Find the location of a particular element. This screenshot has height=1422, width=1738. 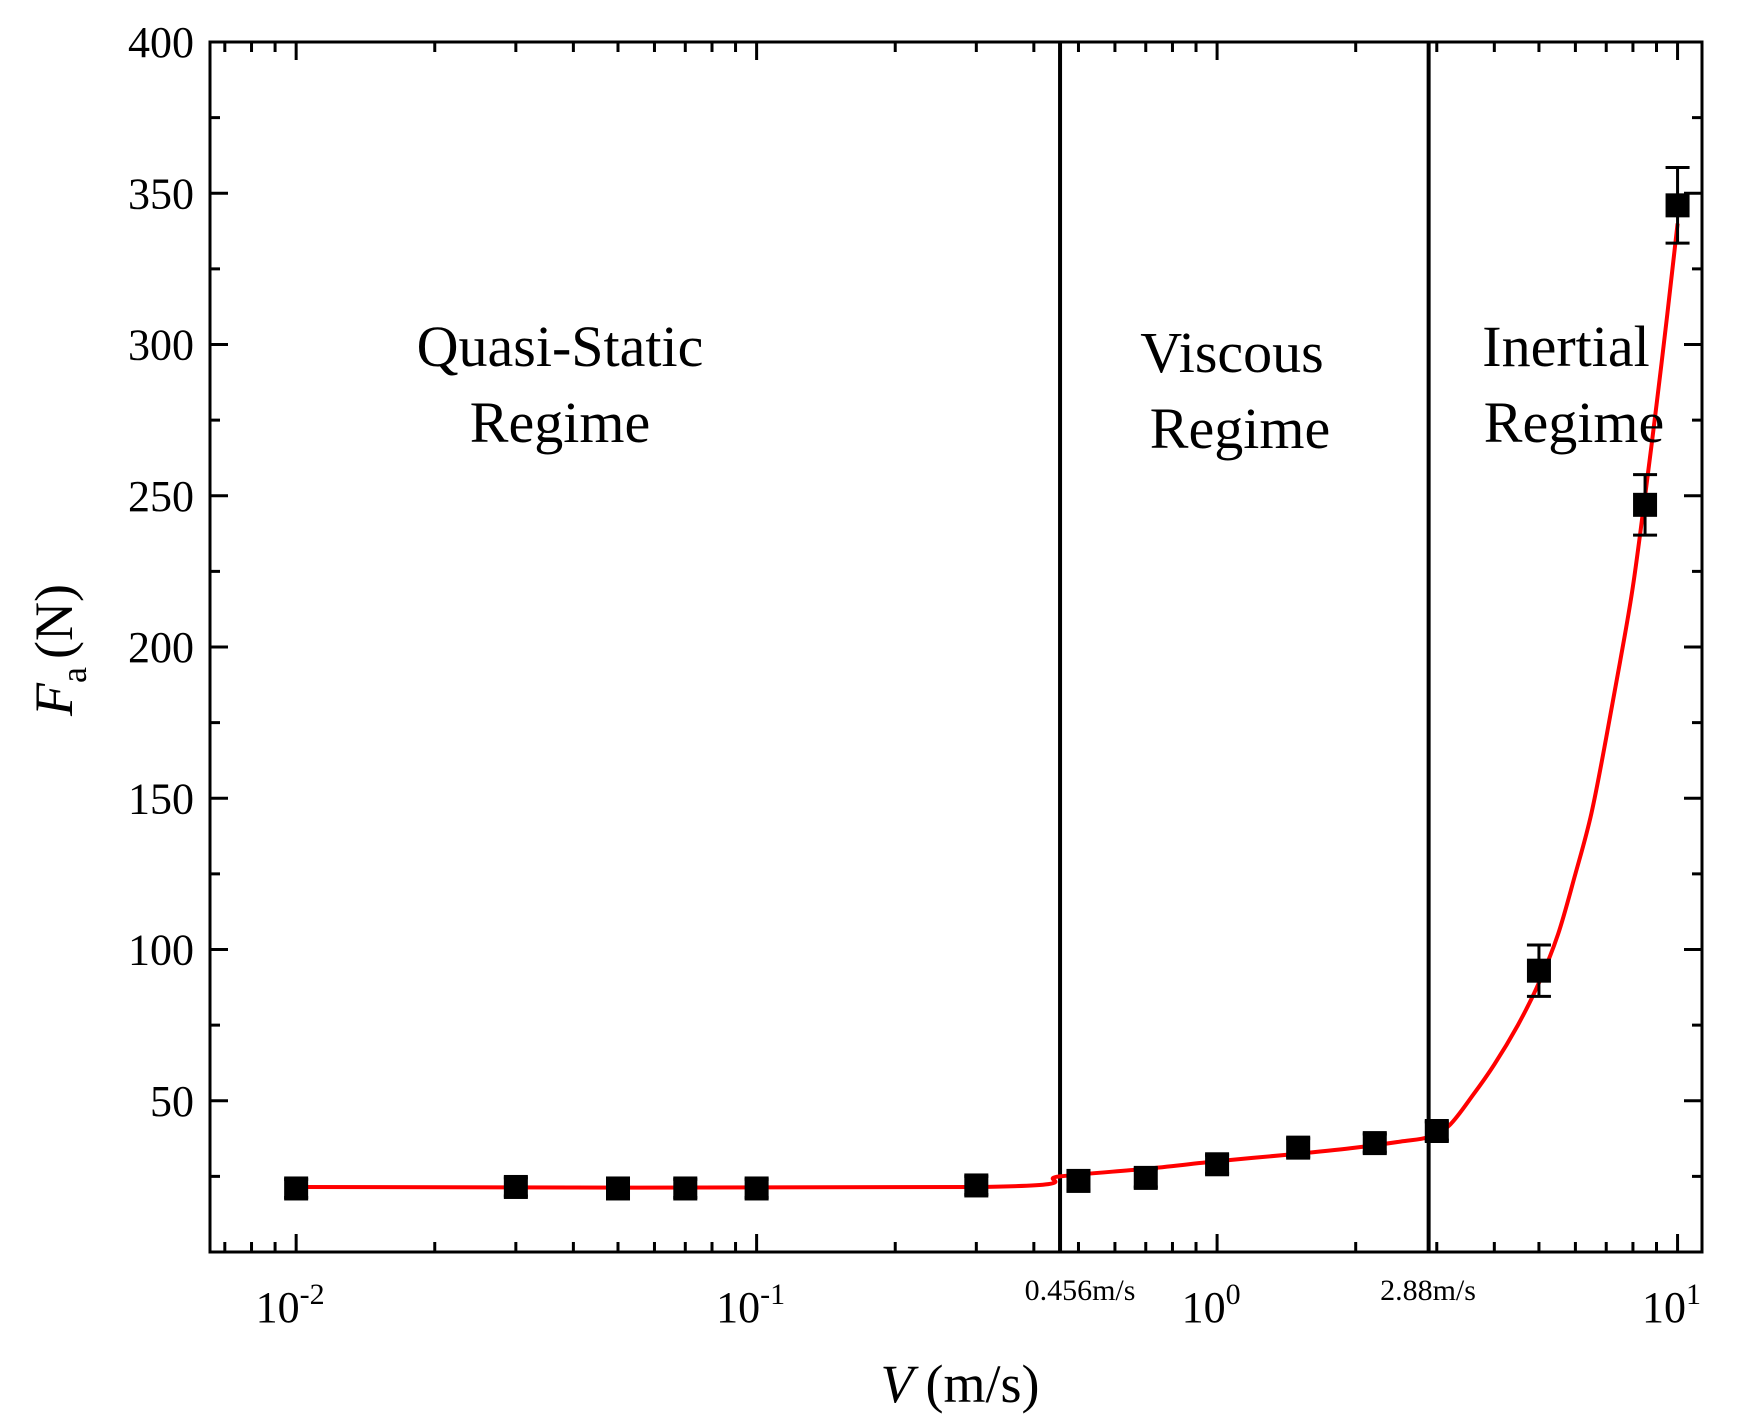

y-tick-label: 350 is located at coordinates (161, 193).